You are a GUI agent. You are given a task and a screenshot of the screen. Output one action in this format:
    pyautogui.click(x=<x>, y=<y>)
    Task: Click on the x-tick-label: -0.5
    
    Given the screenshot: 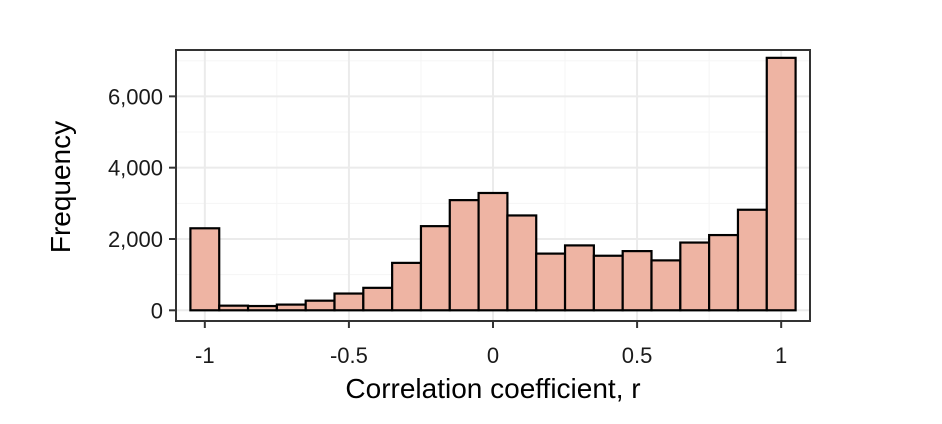 What is the action you would take?
    pyautogui.click(x=349, y=355)
    